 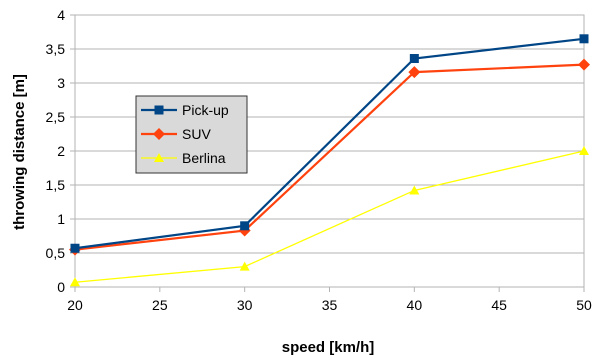 What do you see at coordinates (204, 158) in the screenshot?
I see `legend-label: Berlina` at bounding box center [204, 158].